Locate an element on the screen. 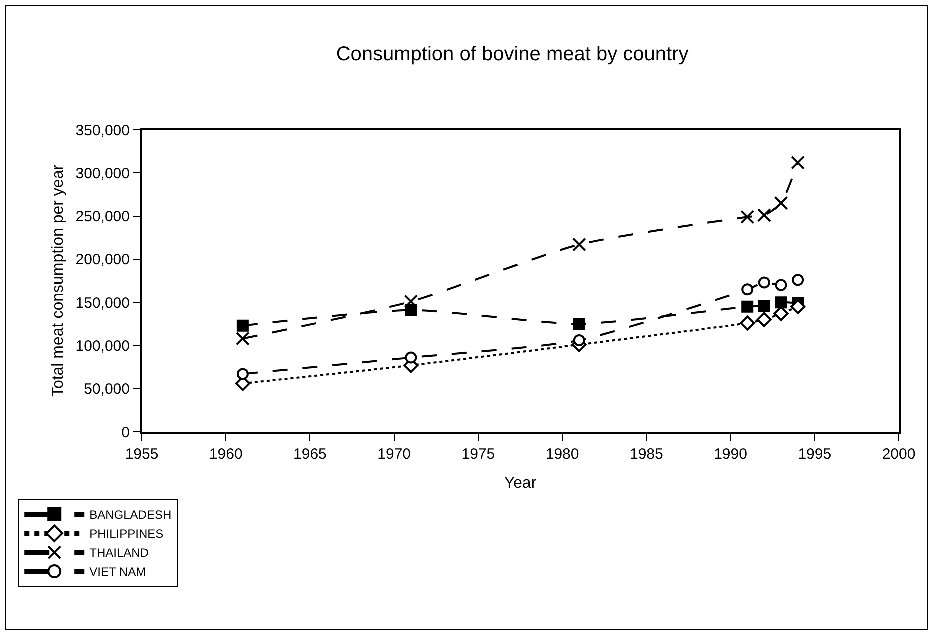  legend-label: THAILAND is located at coordinates (120, 553).